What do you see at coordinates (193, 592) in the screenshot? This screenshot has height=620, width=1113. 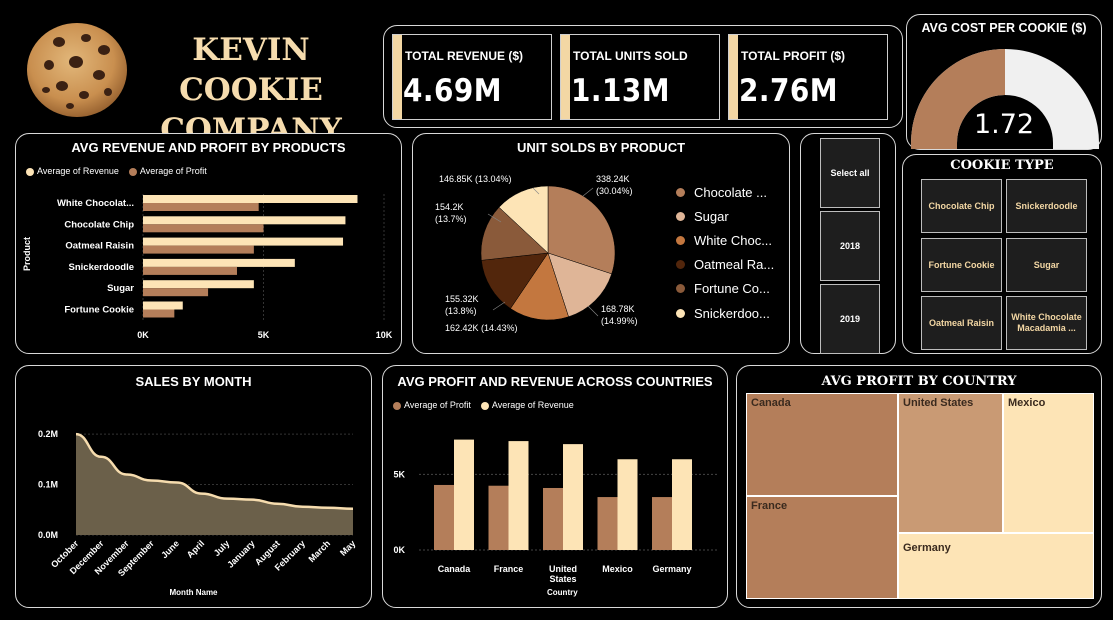 I see `sales-month-xlabel: Month Name` at bounding box center [193, 592].